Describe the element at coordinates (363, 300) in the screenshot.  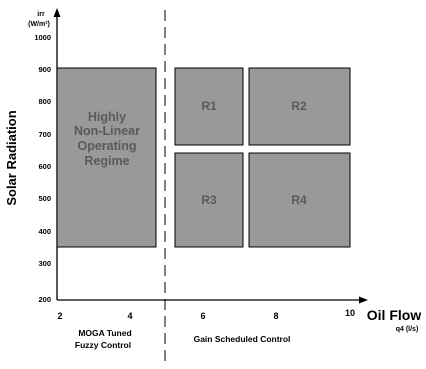
I see `x-axis-arrow` at that location.